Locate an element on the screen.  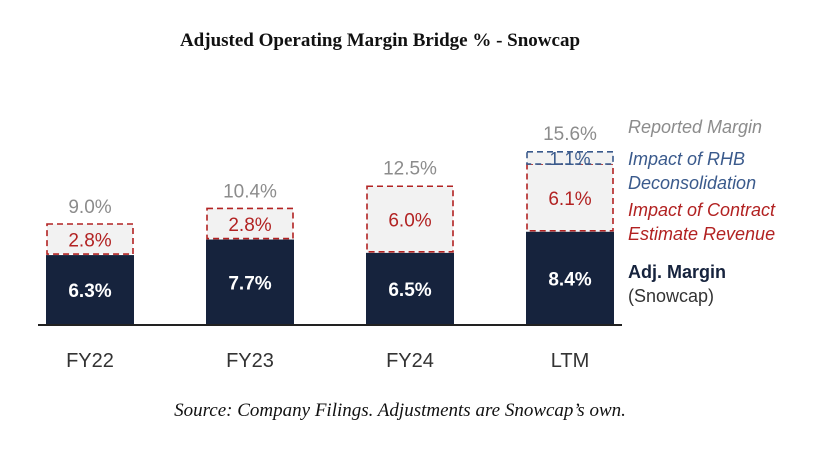
contract-label-ltm: 6.1% is located at coordinates (569, 199).